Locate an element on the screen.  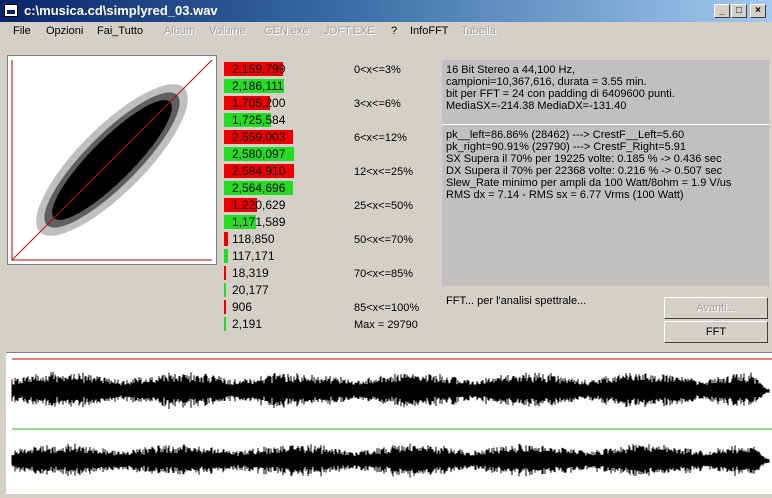
histogram-value: 2,584,910 is located at coordinates (259, 171).